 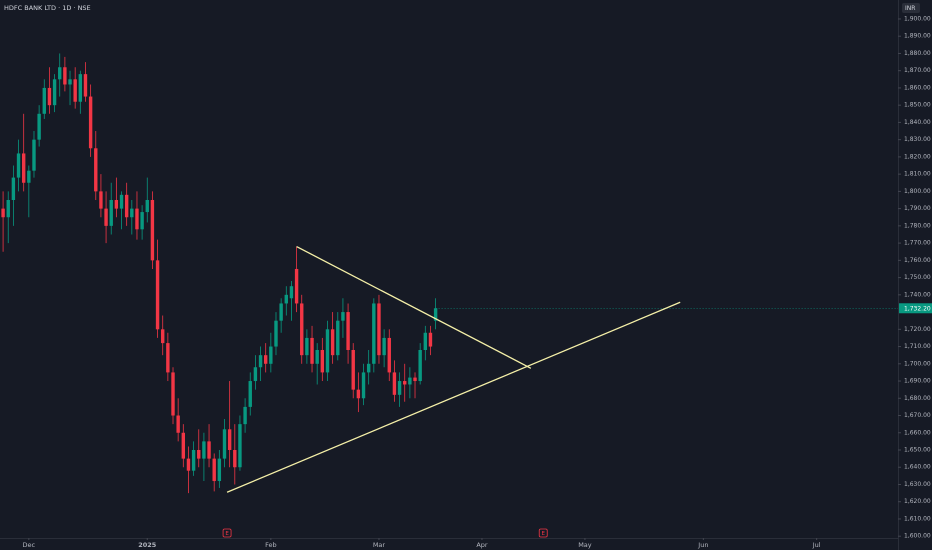 What do you see at coordinates (917, 467) in the screenshot?
I see `y-tick-label: 1,640.00` at bounding box center [917, 467].